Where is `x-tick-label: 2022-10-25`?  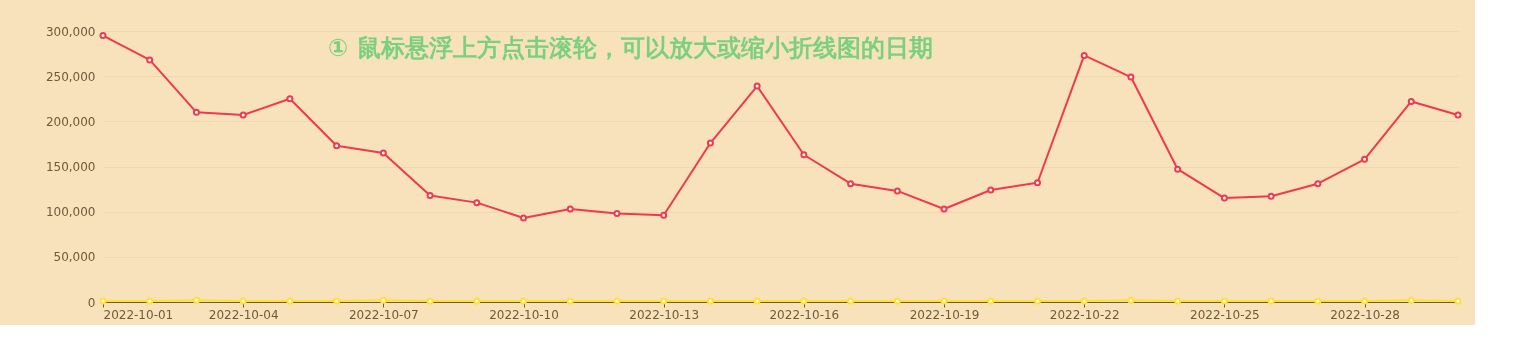 x-tick-label: 2022-10-25 is located at coordinates (1225, 314).